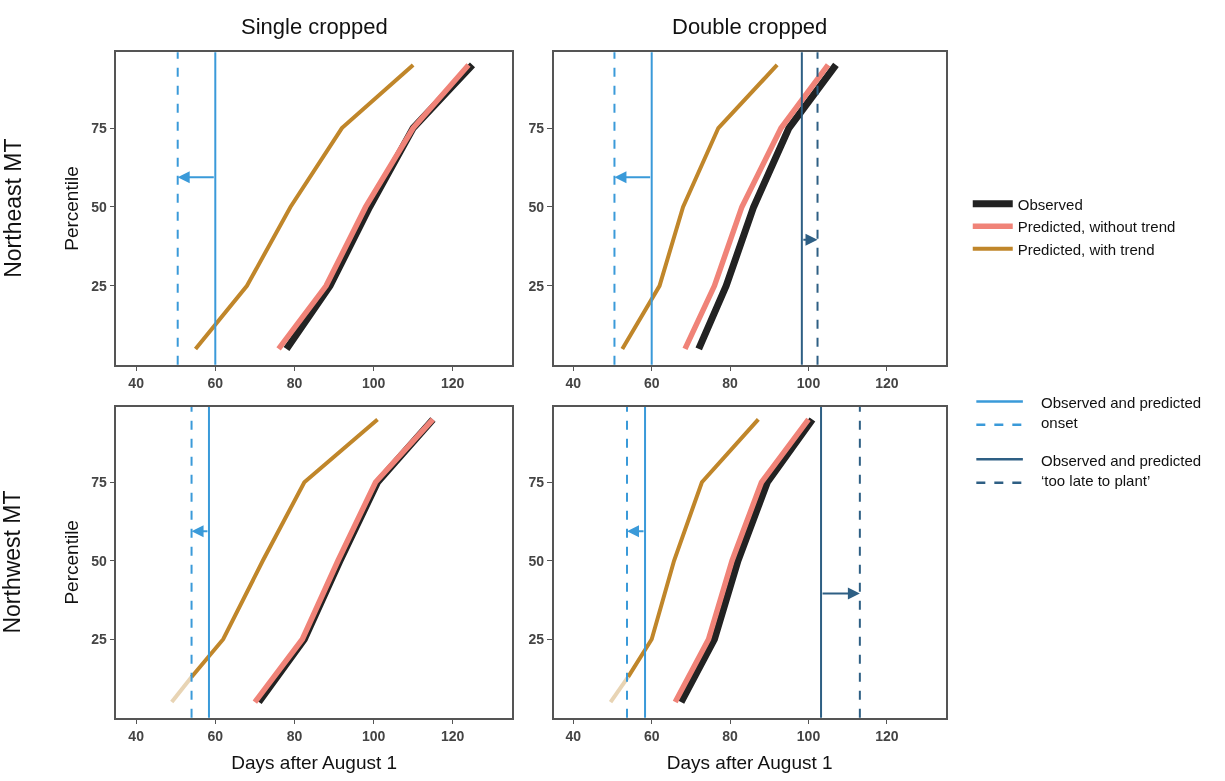 Image resolution: width=1225 pixels, height=781 pixels. Describe the element at coordinates (1121, 412) in the screenshot. I see `legend-label: Observed and predicted onset` at that location.